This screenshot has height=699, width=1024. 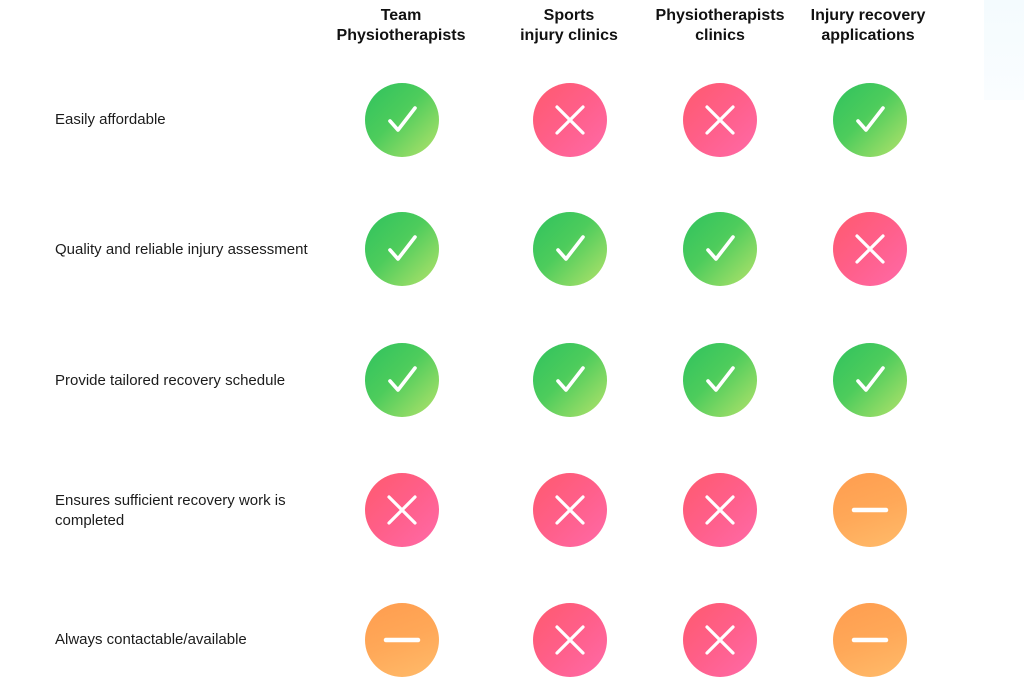 What do you see at coordinates (90, 520) in the screenshot?
I see `row-label-line2: completed` at bounding box center [90, 520].